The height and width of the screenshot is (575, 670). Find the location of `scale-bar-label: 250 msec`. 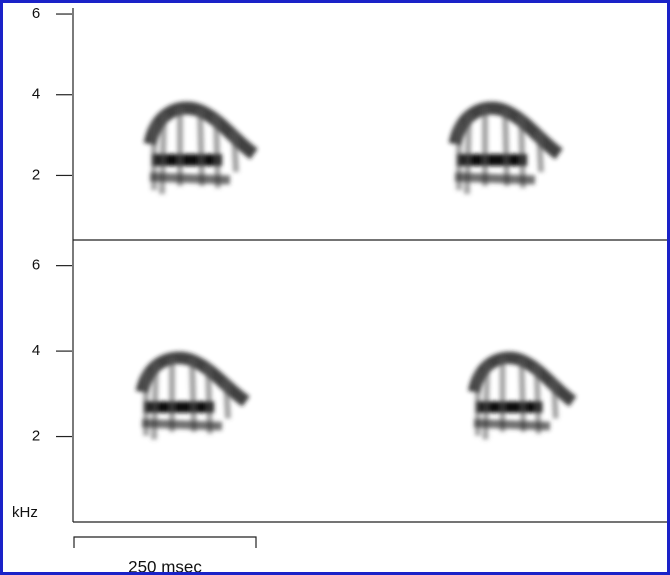

scale-bar-label: 250 msec is located at coordinates (165, 566).